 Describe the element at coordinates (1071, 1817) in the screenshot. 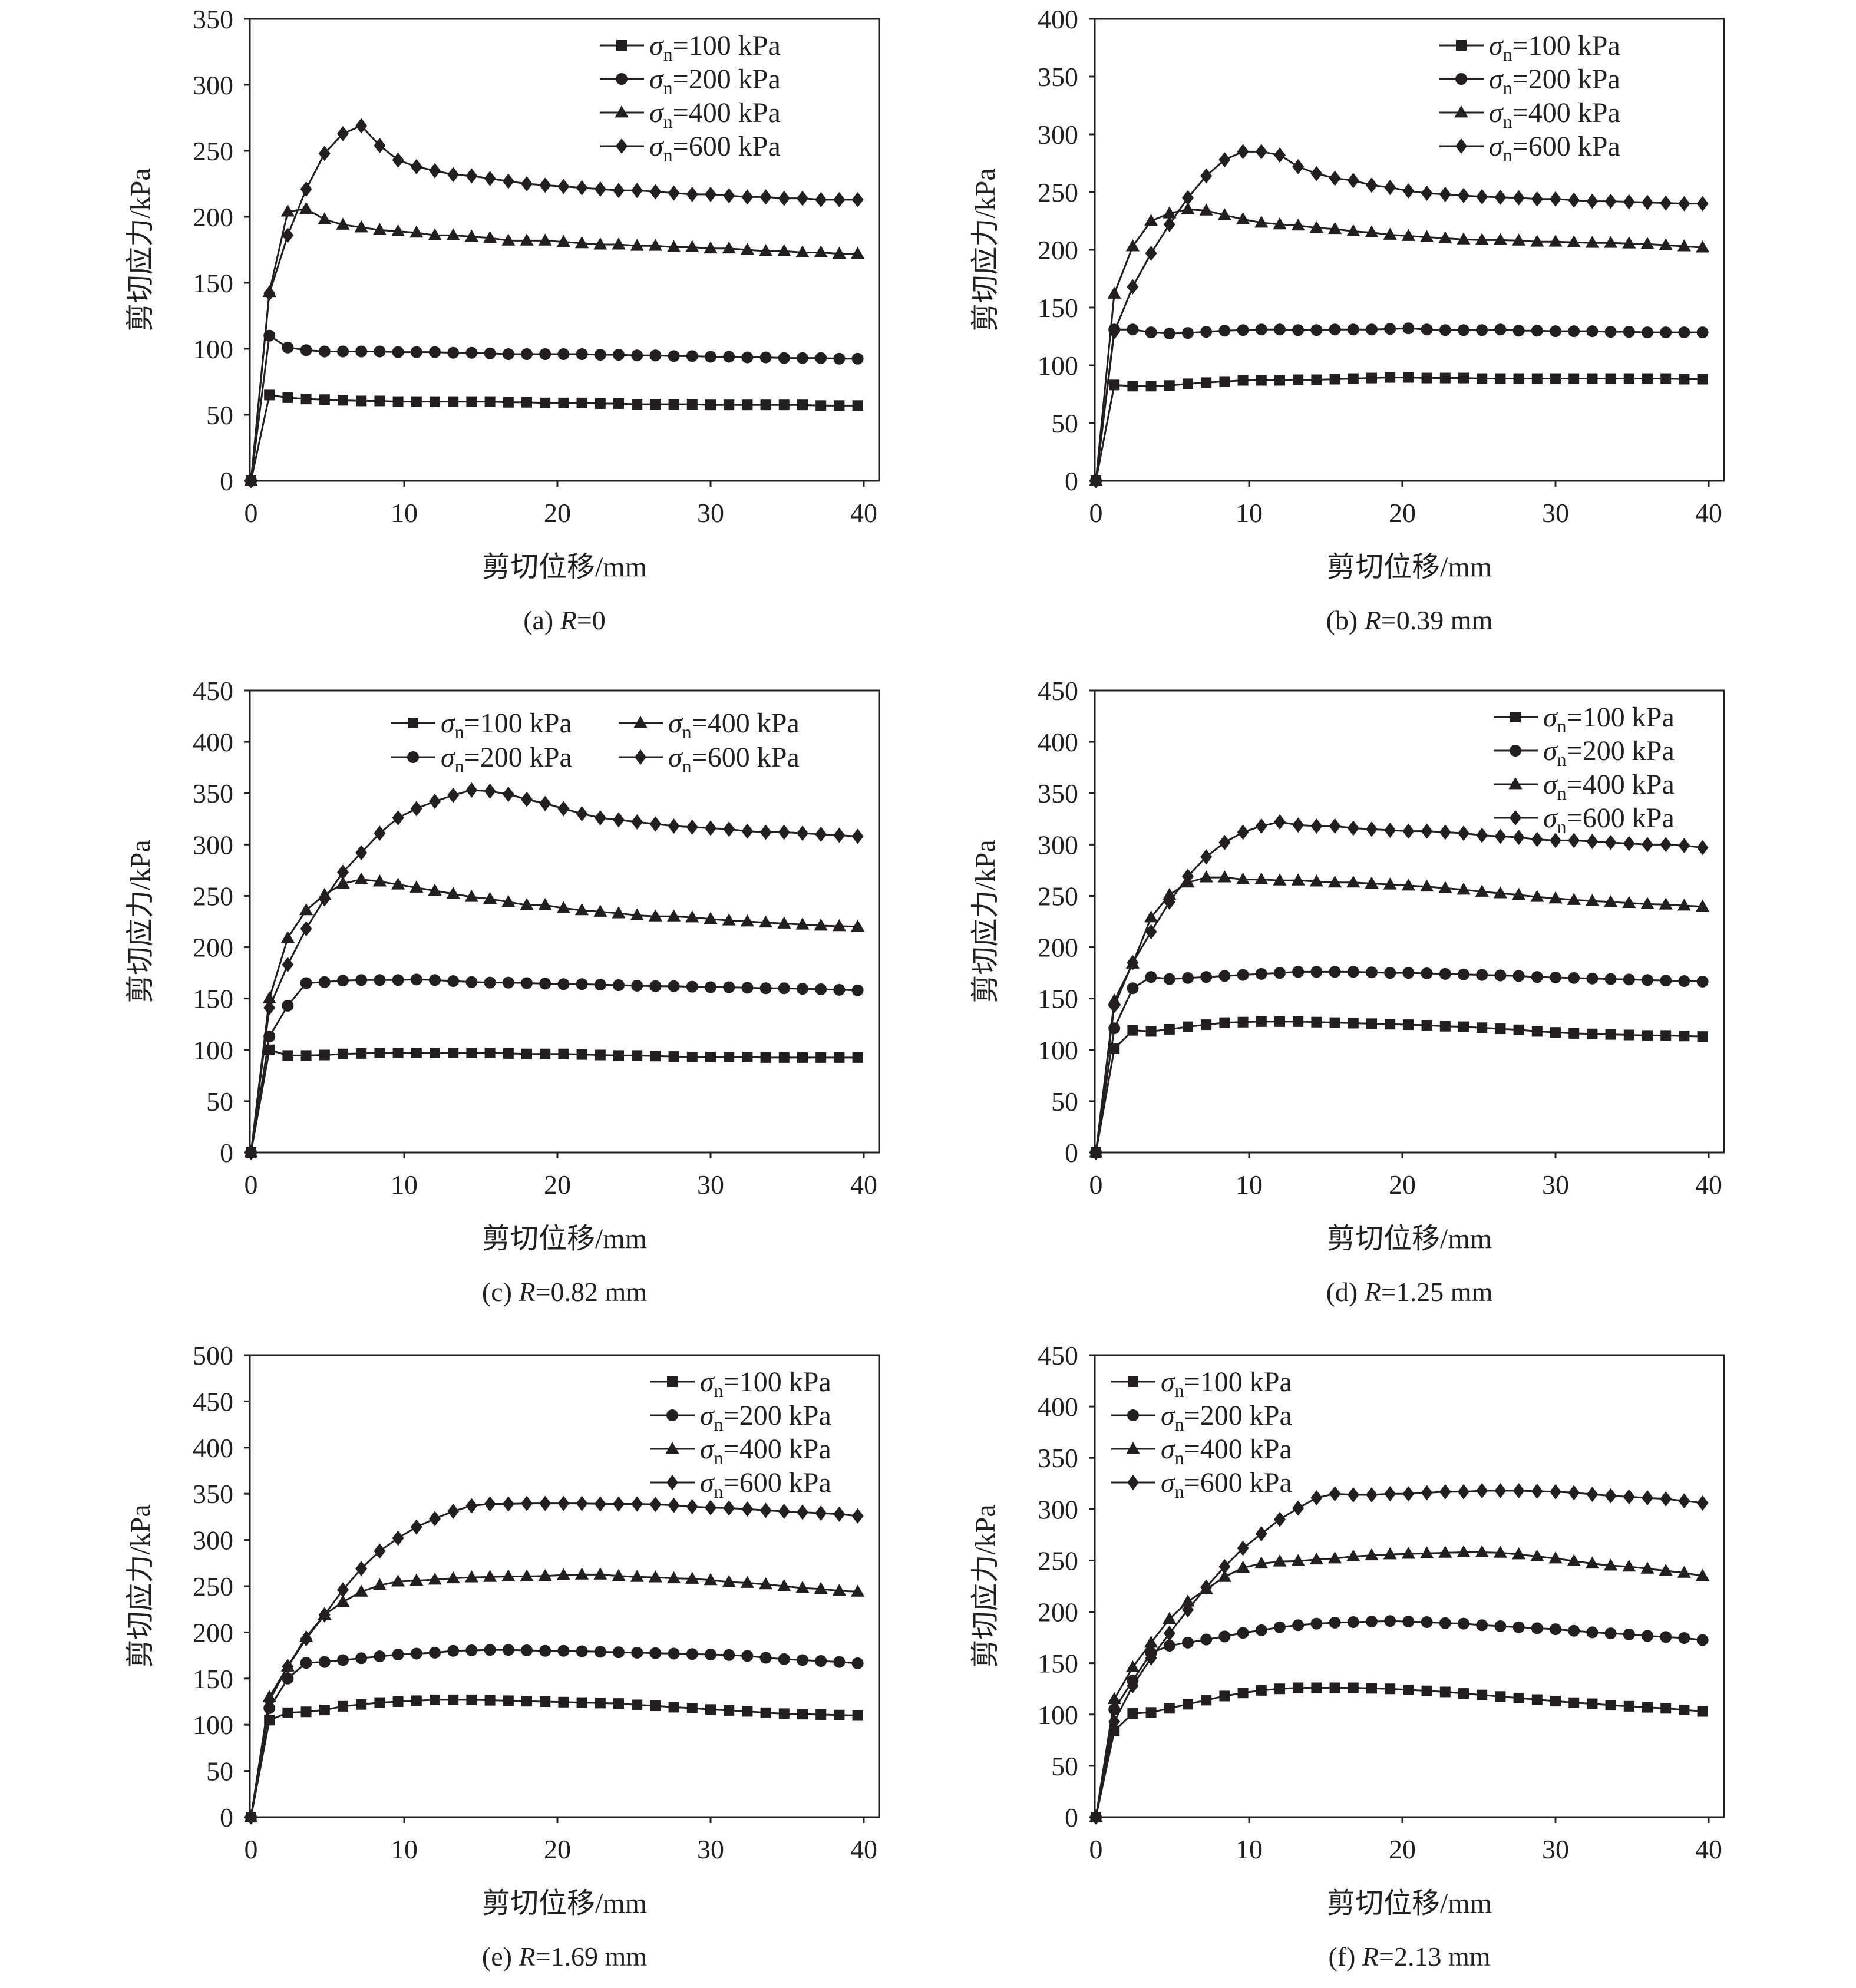

I see `y-tick-label: 0` at that location.